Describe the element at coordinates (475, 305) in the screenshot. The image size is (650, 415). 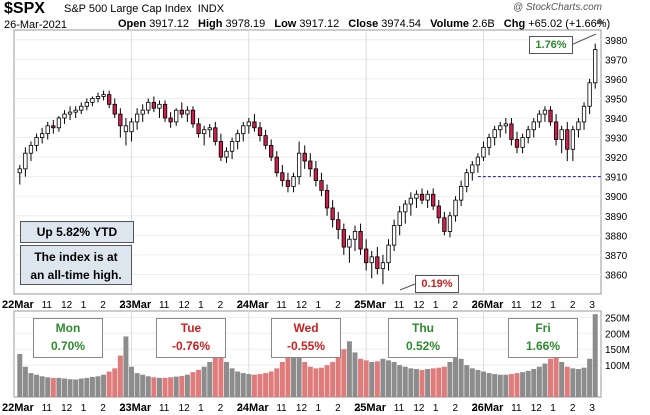
I see `price-x-tick-label: 3` at that location.